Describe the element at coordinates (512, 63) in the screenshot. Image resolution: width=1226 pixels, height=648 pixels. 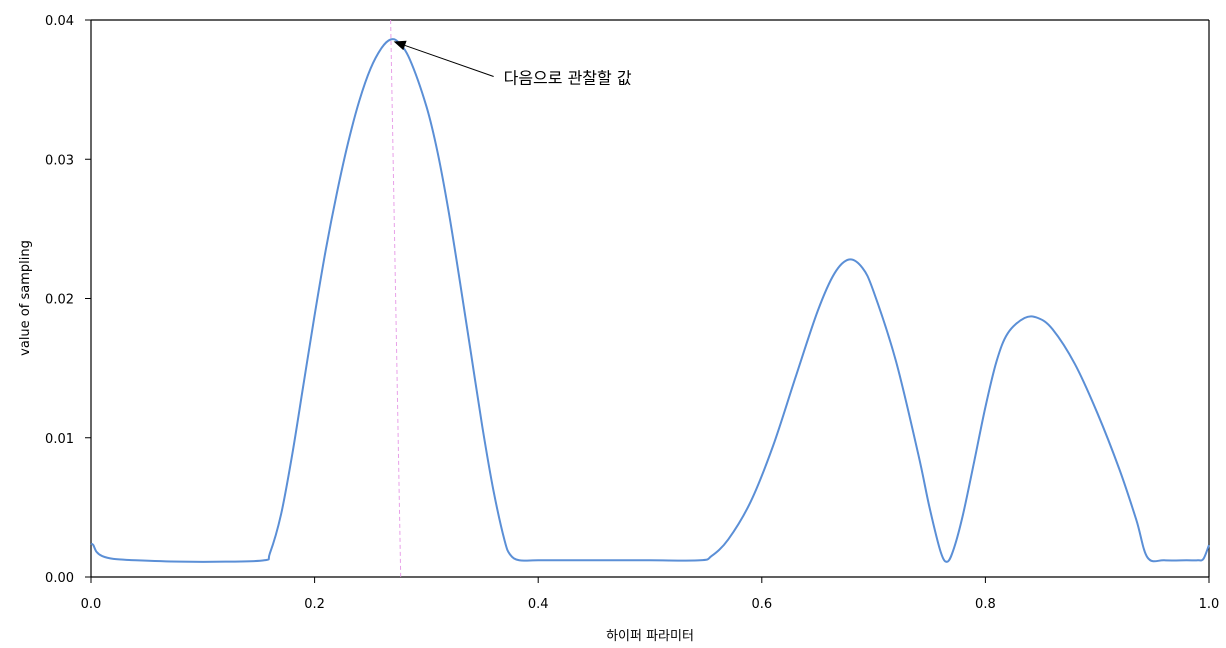
I see `annotation: 다음으로 관찰할 값` at that location.